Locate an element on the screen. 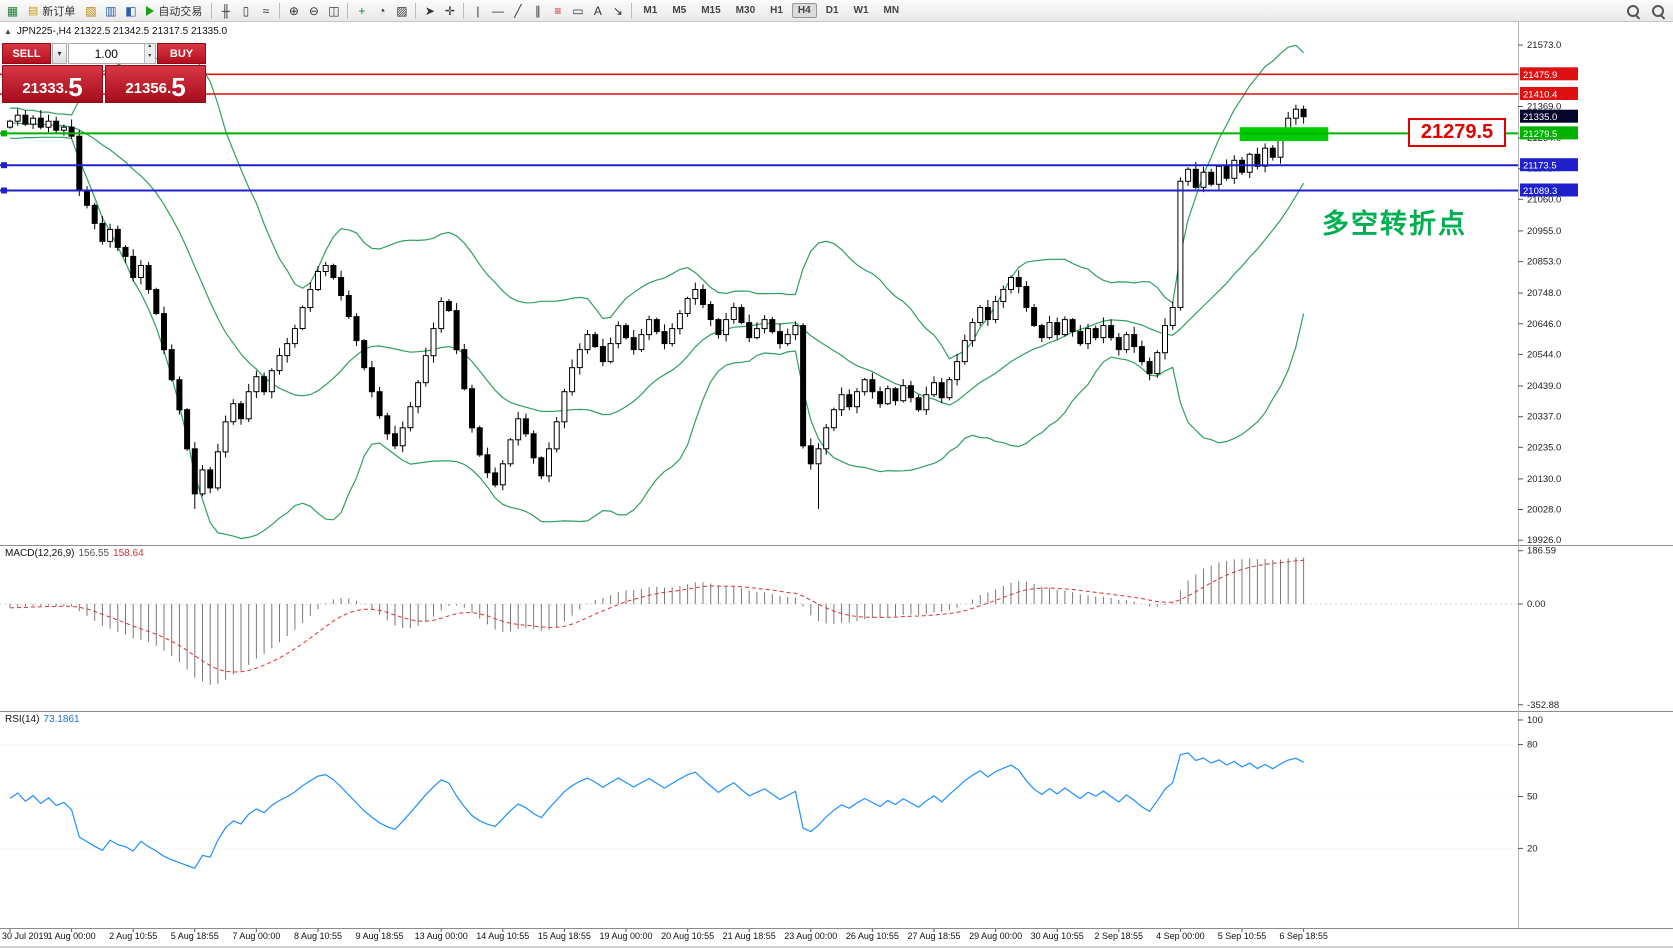  volume-down-icon: ▾ is located at coordinates (149, 58).